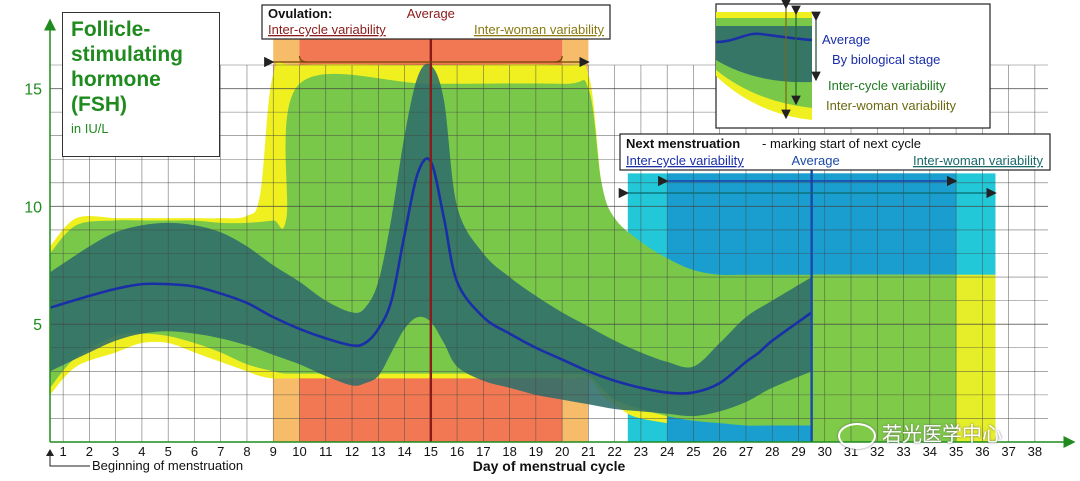 The image size is (1080, 481). What do you see at coordinates (978, 160) in the screenshot?
I see `menstruation-inter-woman-label: Inter-woman variability` at bounding box center [978, 160].